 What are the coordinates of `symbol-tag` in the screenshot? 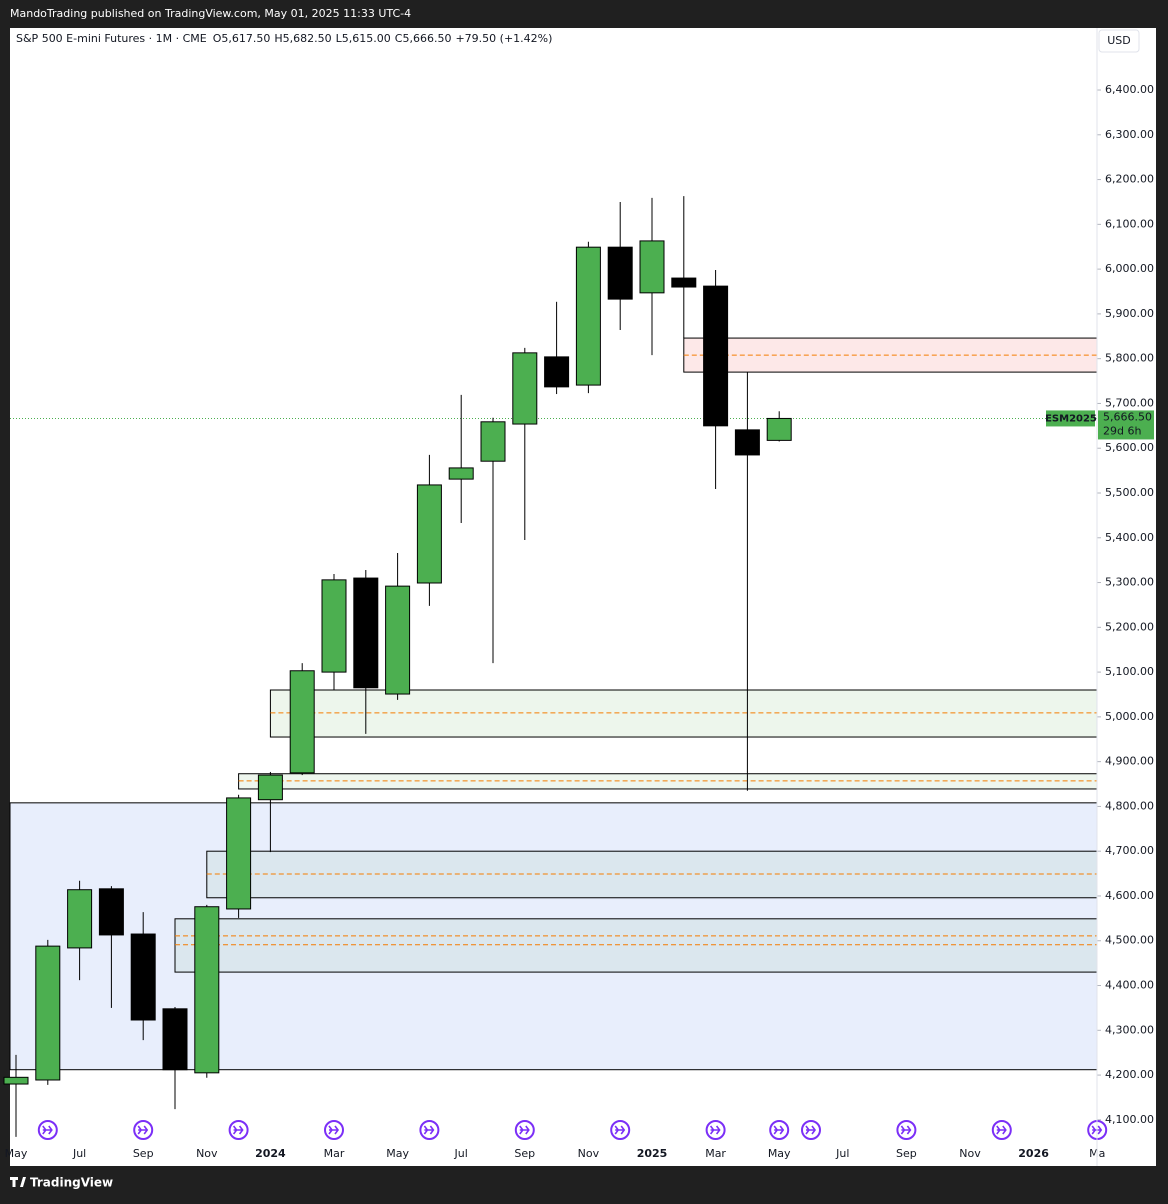 It's located at (1070, 418).